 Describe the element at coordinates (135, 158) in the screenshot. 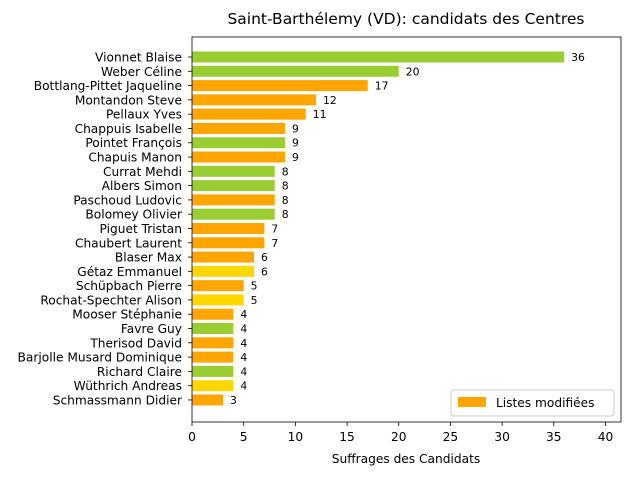

I see `category-label: Chapuis Manon` at that location.